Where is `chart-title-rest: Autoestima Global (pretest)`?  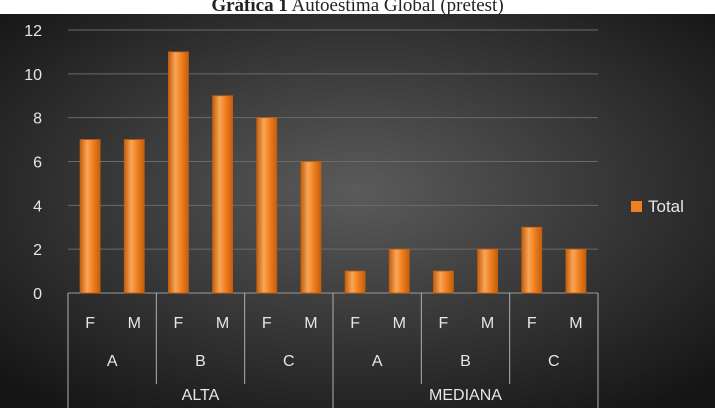
chart-title-rest: Autoestima Global (pretest) is located at coordinates (395, 8).